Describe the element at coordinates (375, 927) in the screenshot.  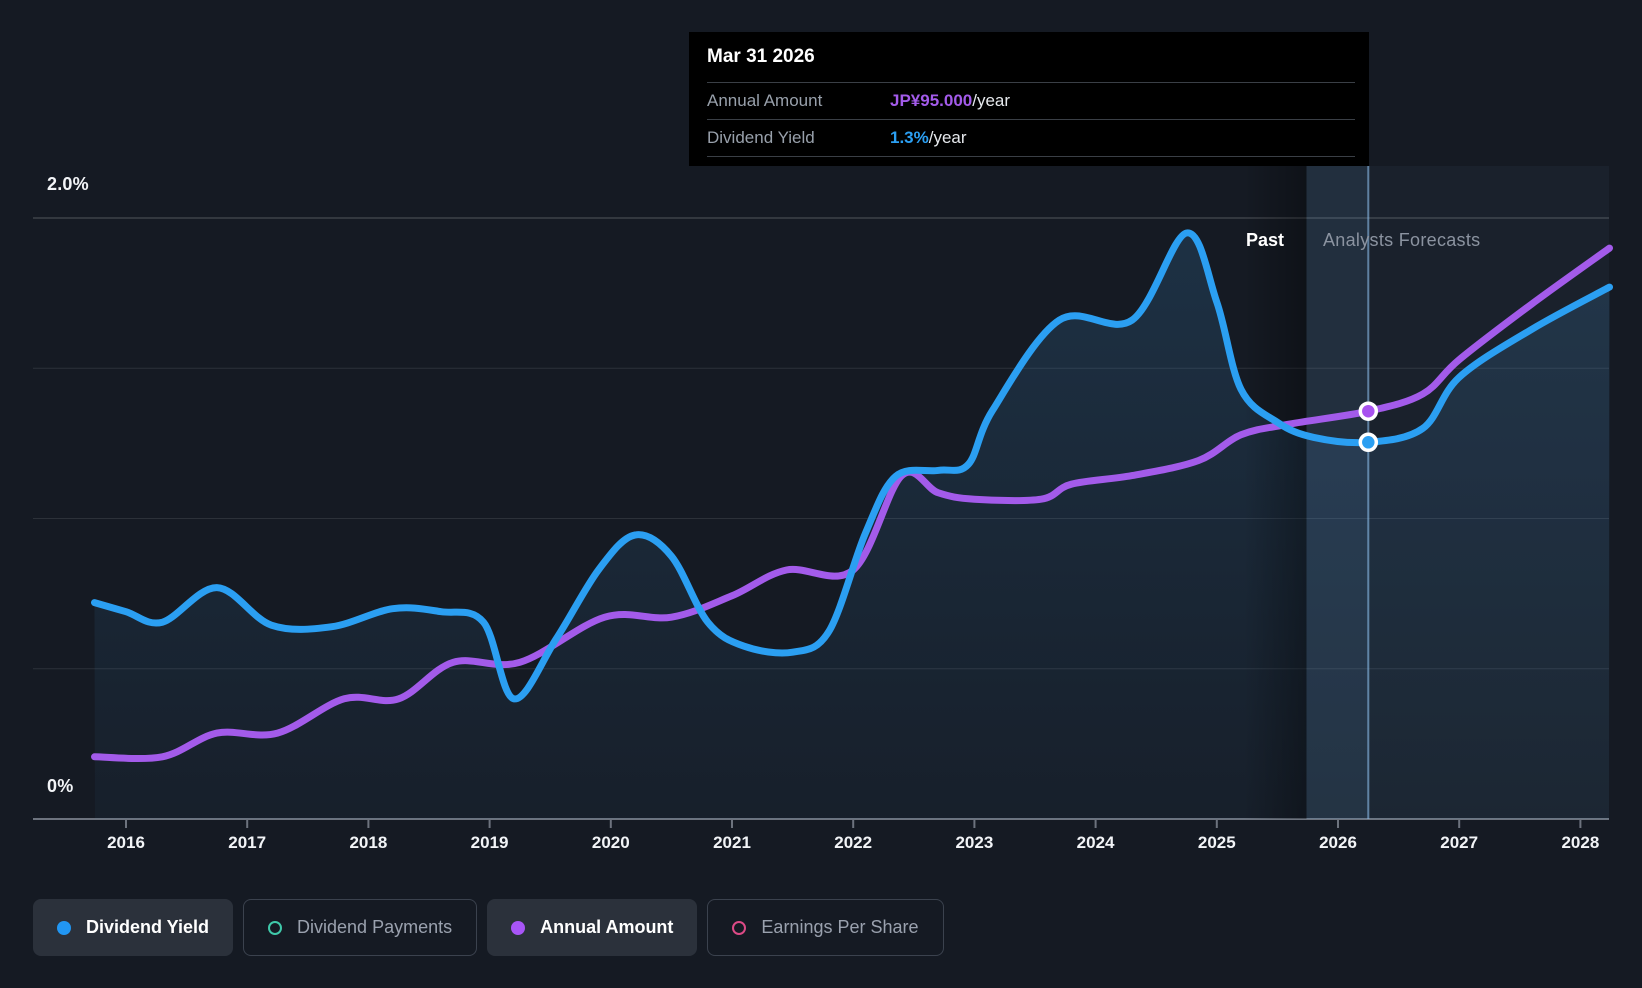
I see `legend-label: Dividend Payments` at that location.